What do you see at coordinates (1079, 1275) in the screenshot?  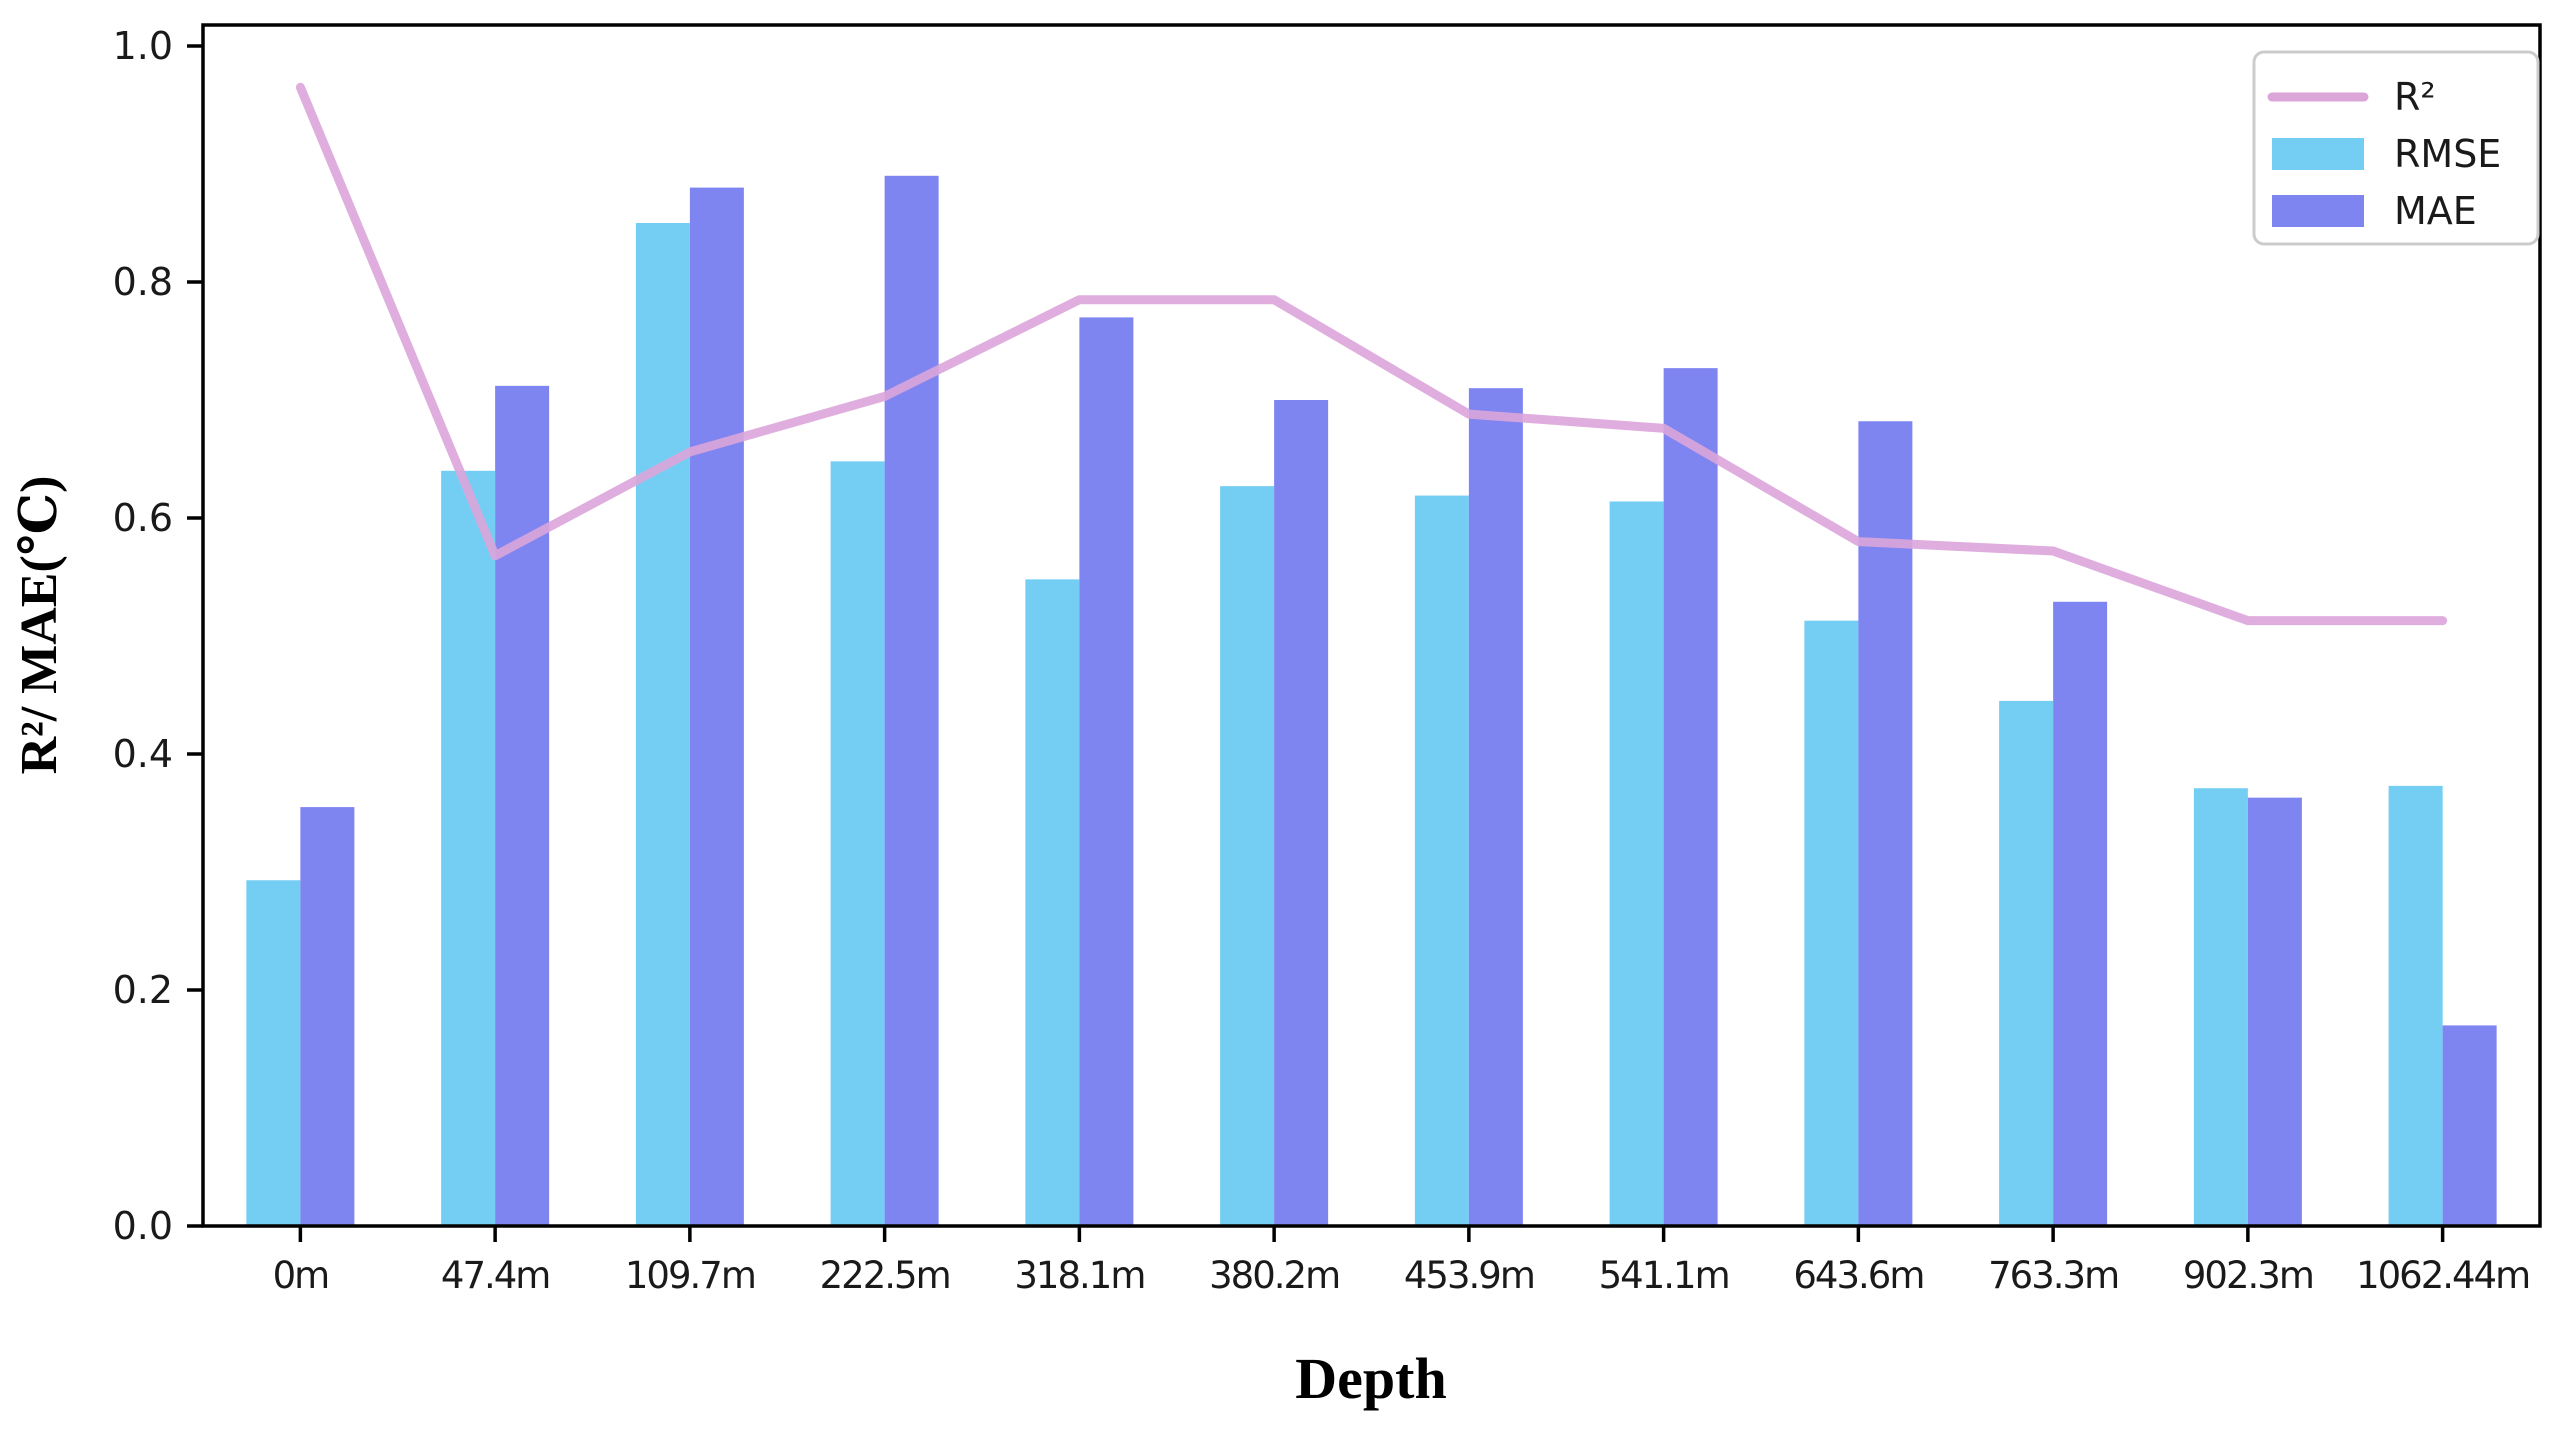 I see `x-tick-label-318.1m: 318.1m` at bounding box center [1079, 1275].